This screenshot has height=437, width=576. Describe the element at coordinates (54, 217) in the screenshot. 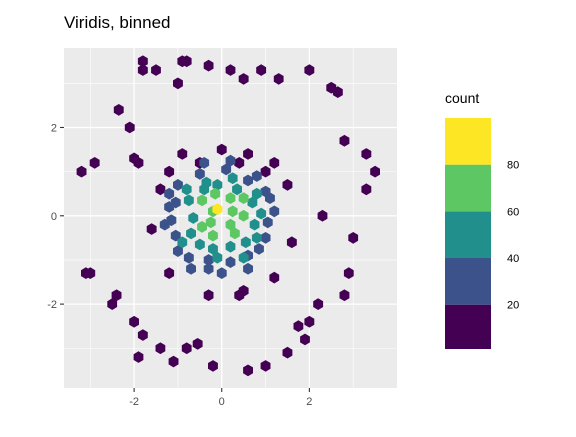

I see `y-tick-label: 0` at that location.